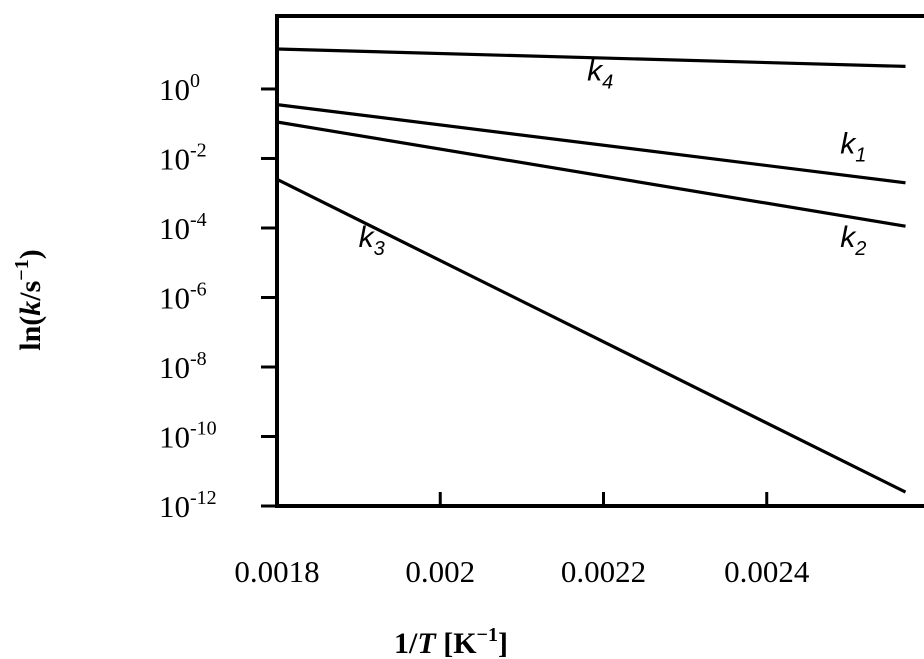  I want to click on series-line-k4, so click(591, 57).